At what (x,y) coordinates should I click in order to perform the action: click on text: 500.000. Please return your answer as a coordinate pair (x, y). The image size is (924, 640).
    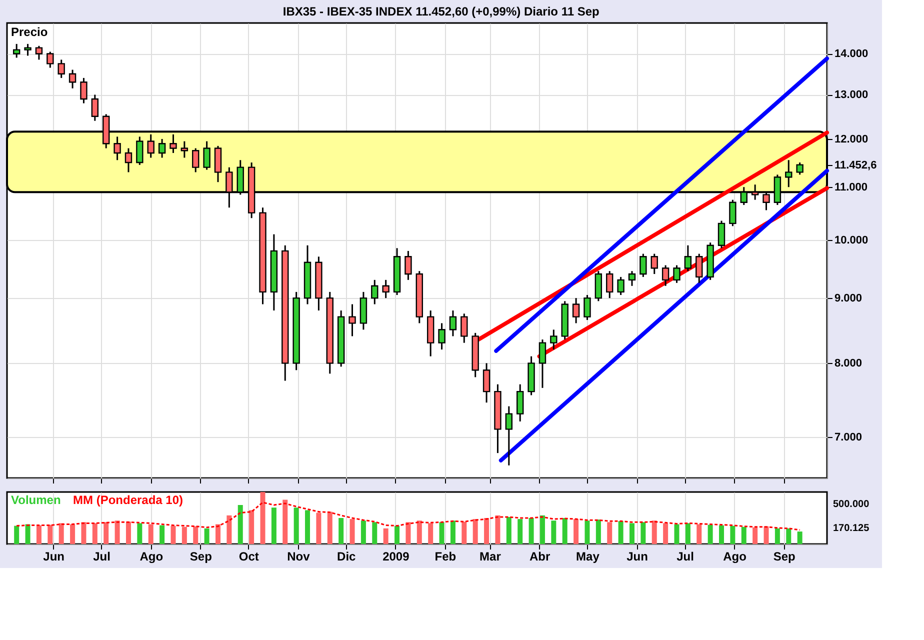
    Looking at the image, I should click on (851, 504).